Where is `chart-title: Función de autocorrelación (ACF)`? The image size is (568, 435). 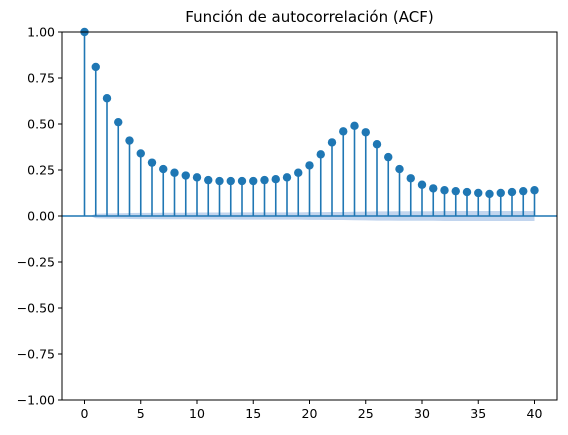
chart-title: Función de autocorrelación (ACF) is located at coordinates (309, 17).